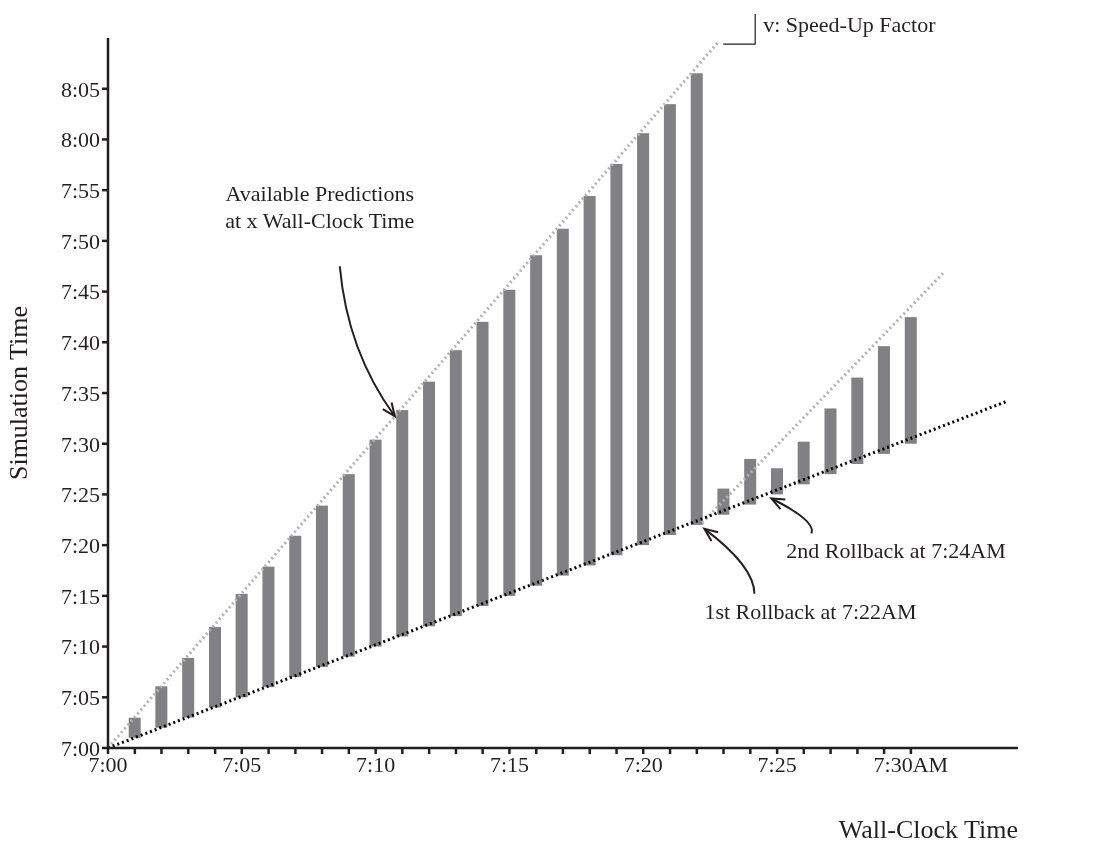  I want to click on x-tick-label: 7:15, so click(509, 764).